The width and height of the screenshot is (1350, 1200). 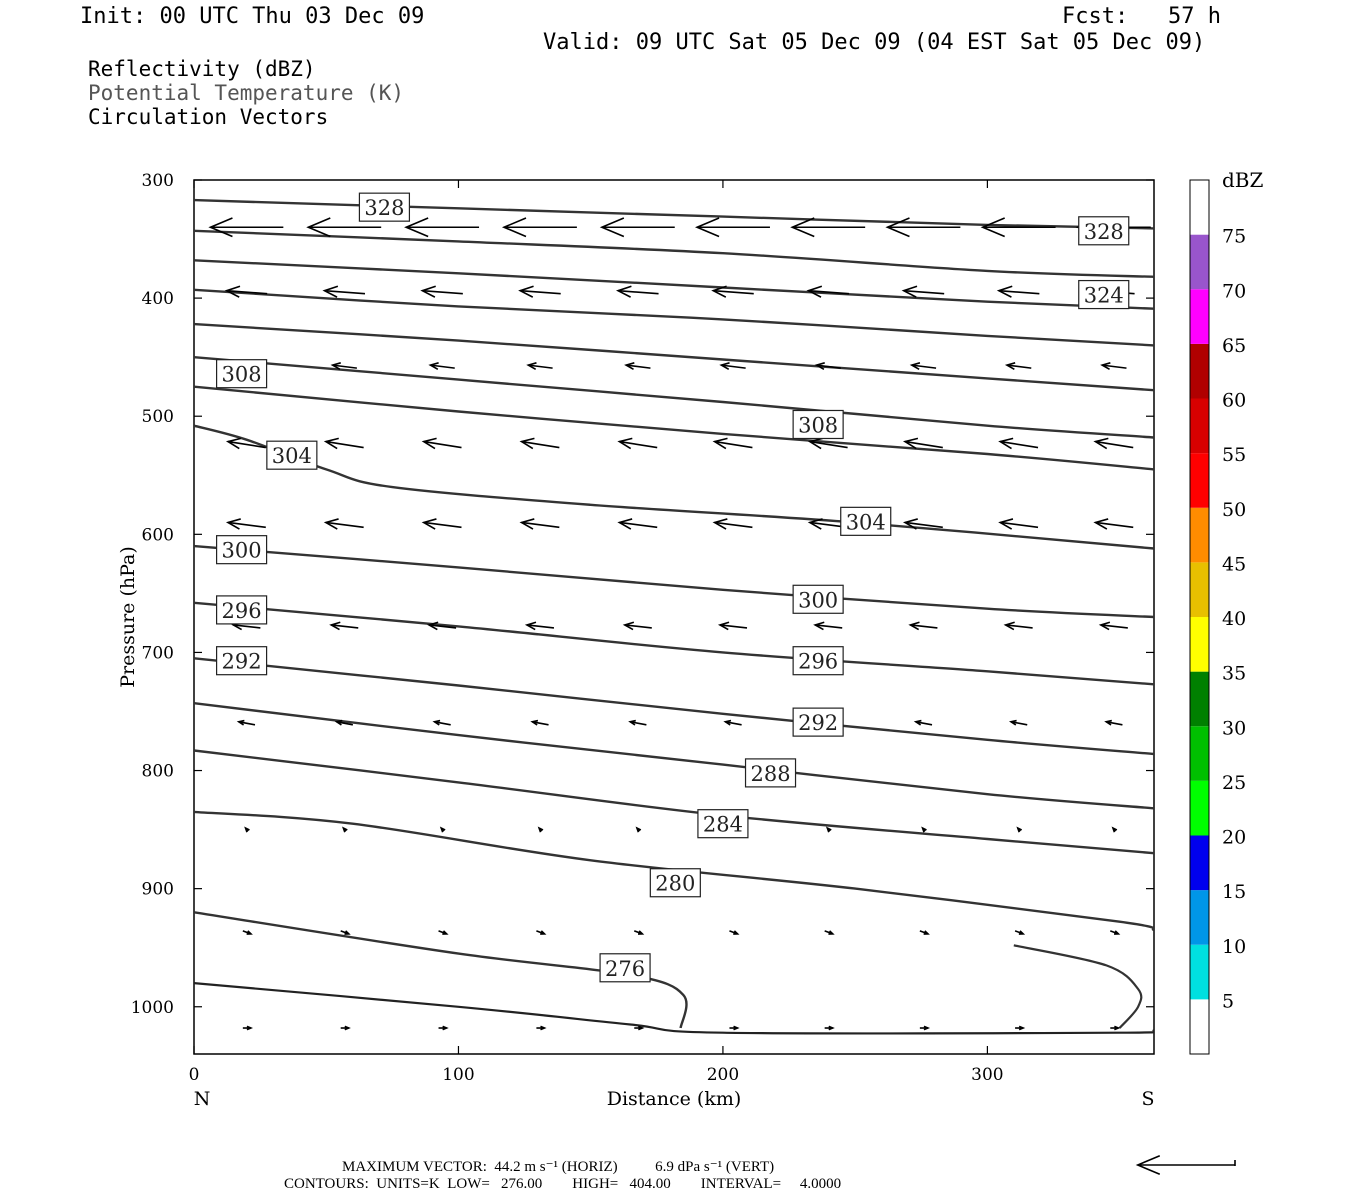 What do you see at coordinates (158, 772) in the screenshot?
I see `y-tick-label: 800` at bounding box center [158, 772].